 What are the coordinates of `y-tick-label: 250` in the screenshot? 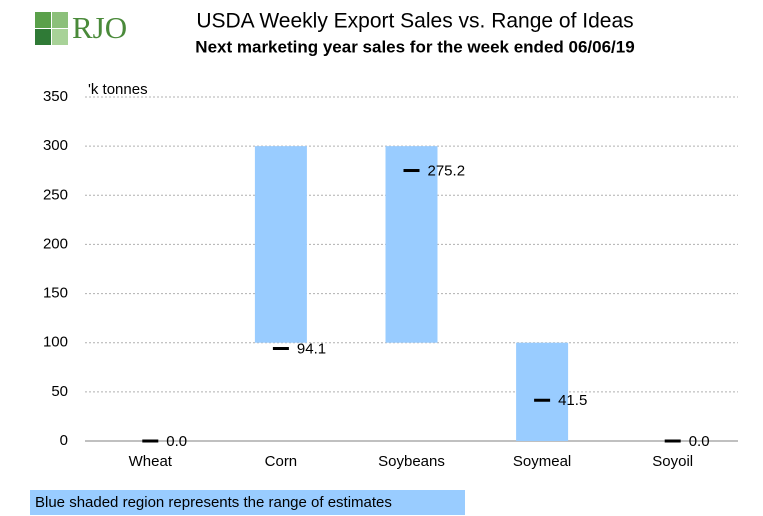 It's located at (55, 194).